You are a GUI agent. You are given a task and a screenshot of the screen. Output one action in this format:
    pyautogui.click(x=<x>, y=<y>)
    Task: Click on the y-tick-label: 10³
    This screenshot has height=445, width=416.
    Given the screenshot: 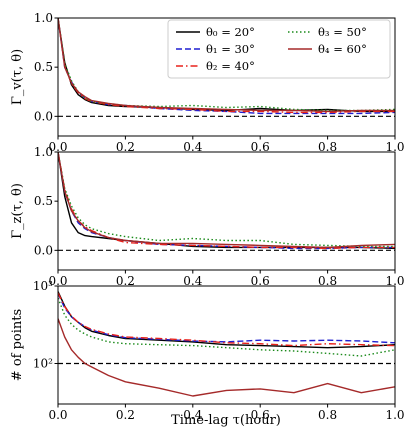 What is the action you would take?
    pyautogui.click(x=43, y=286)
    